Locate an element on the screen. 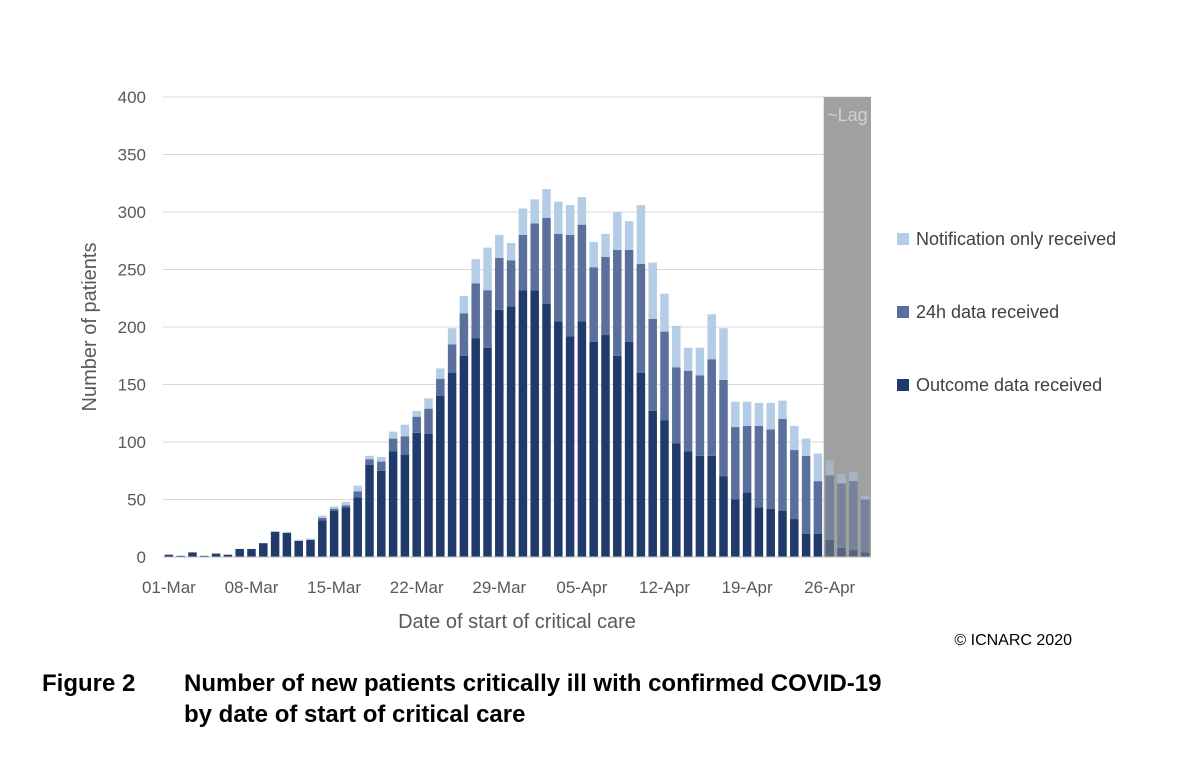 The image size is (1200, 758). lag-overlay-shade is located at coordinates (847, 327).